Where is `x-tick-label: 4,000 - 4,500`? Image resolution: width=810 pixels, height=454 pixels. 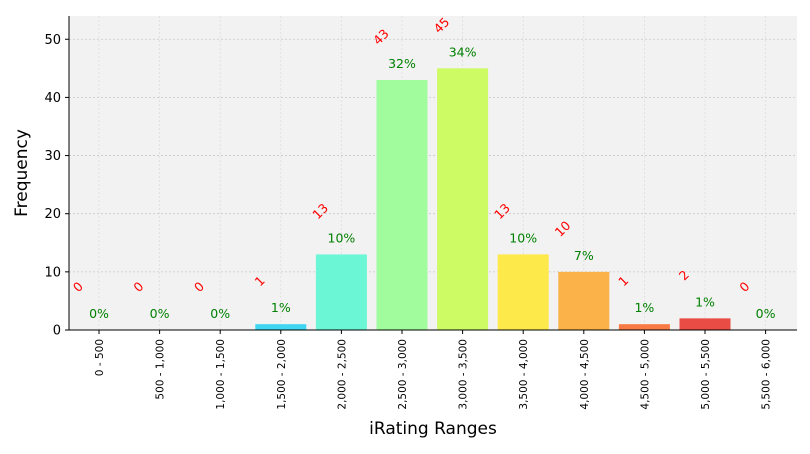
x-tick-label: 4,000 - 4,500 is located at coordinates (585, 374).